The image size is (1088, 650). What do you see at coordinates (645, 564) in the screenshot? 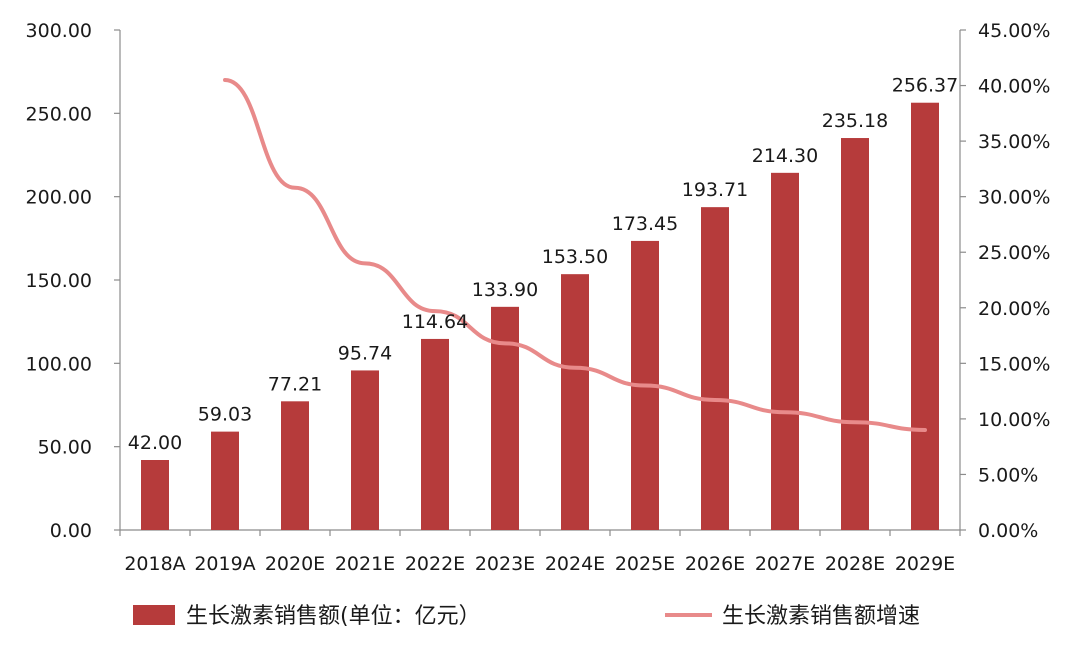
I see `x-tick-label: 2025E` at bounding box center [645, 564].